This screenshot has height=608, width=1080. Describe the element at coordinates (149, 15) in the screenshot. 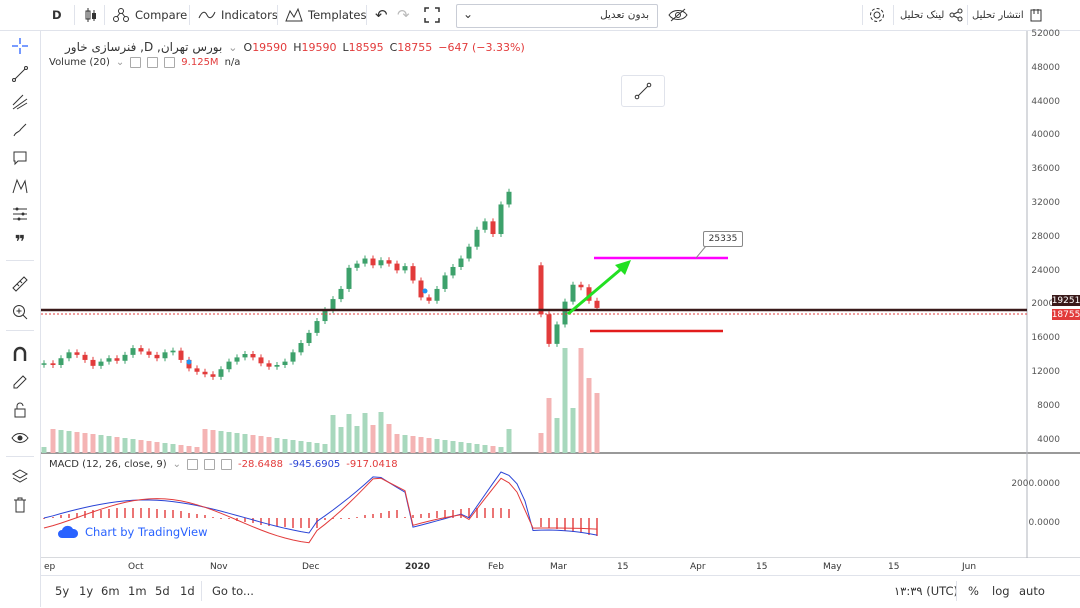

I see `compare-button: Compare` at that location.